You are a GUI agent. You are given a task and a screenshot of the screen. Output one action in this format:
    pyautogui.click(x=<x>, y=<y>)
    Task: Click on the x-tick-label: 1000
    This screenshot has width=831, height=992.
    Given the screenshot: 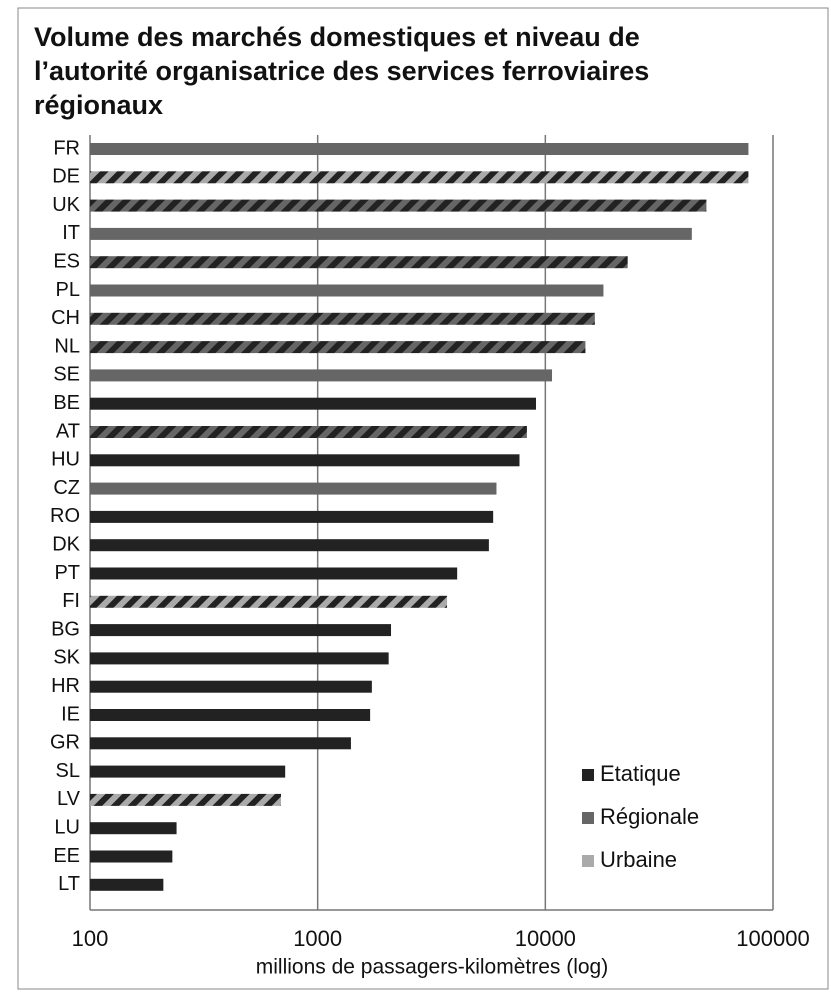 What is the action you would take?
    pyautogui.click(x=317, y=938)
    